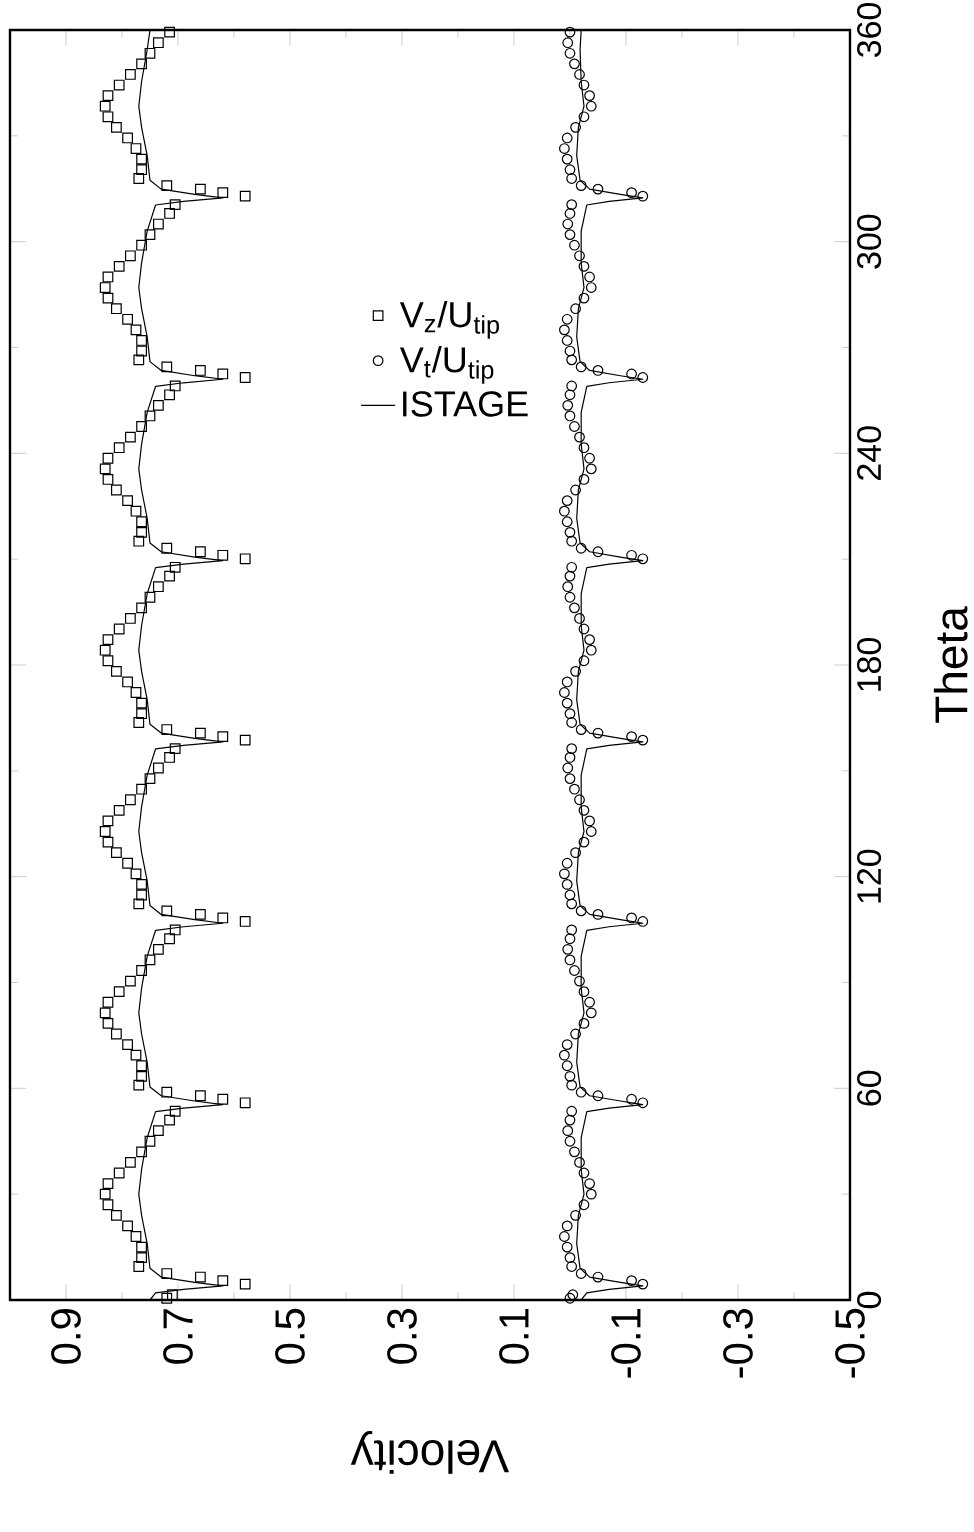  I want to click on y-tick-label: 60, so click(869, 1088).